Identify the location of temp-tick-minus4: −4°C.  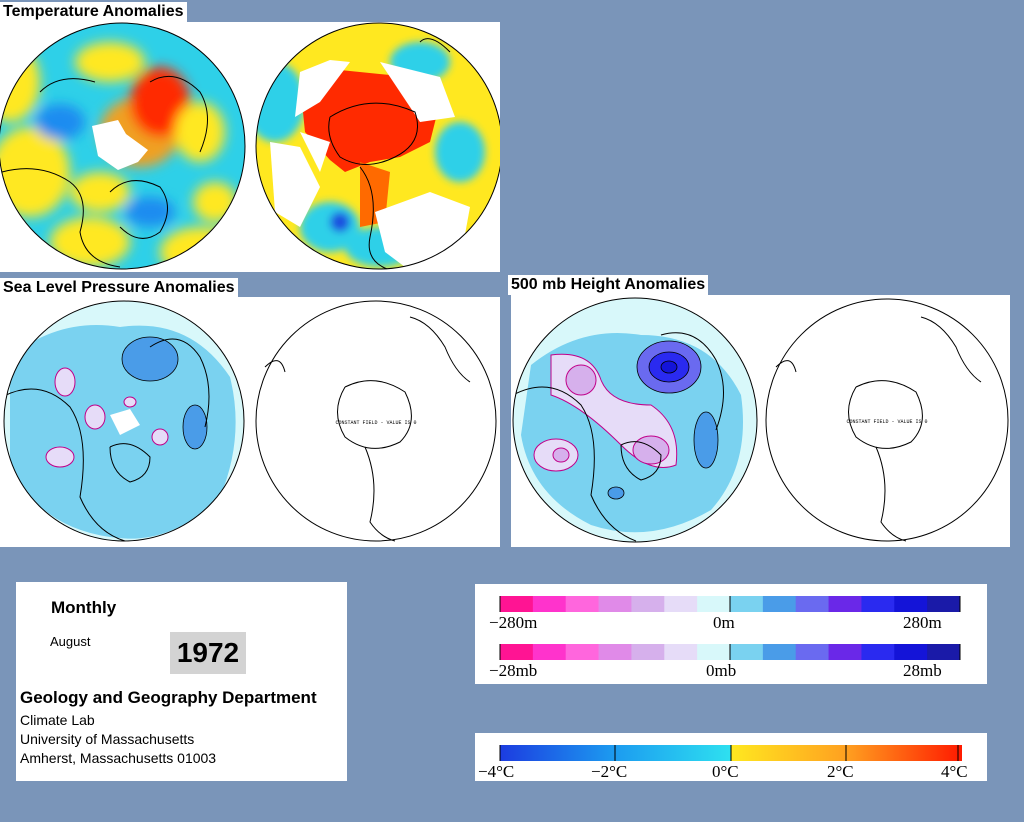
(496, 771).